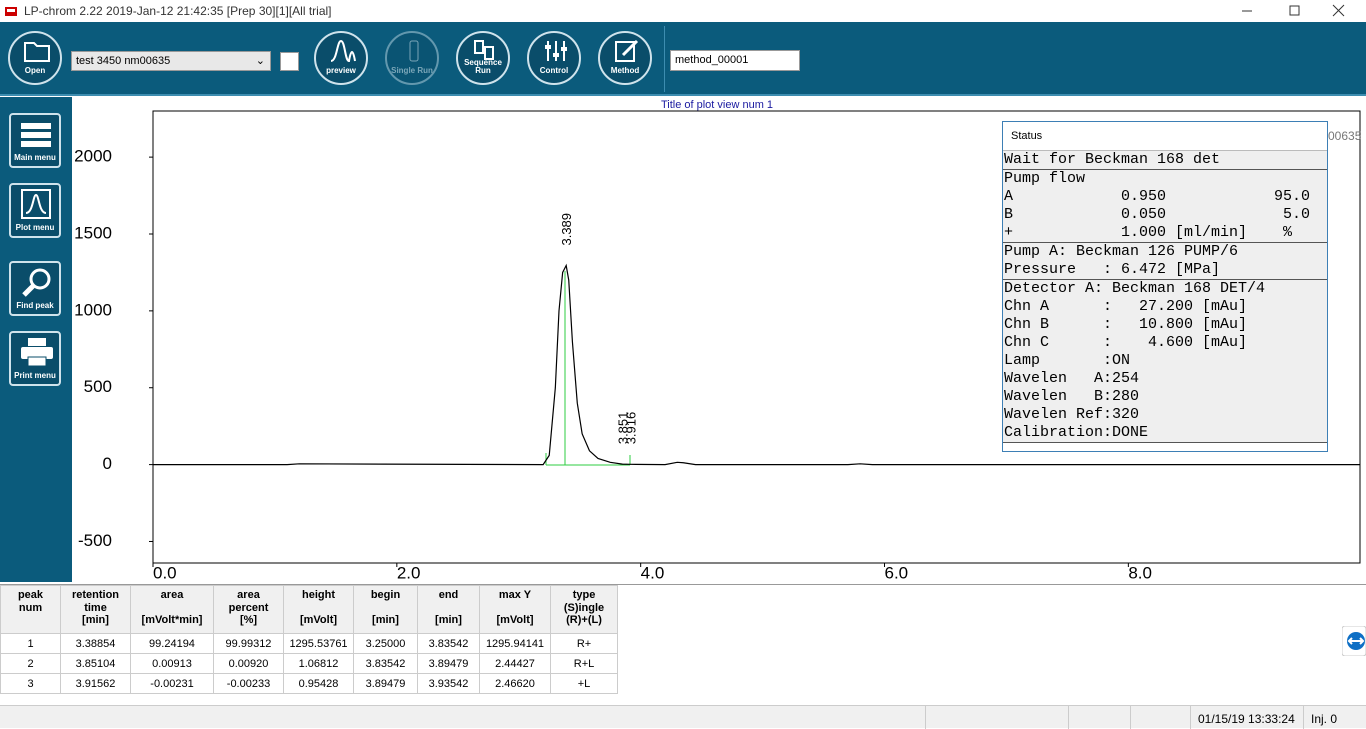 The width and height of the screenshot is (1366, 729). I want to click on x-tick-label: 8.0, so click(1140, 572).